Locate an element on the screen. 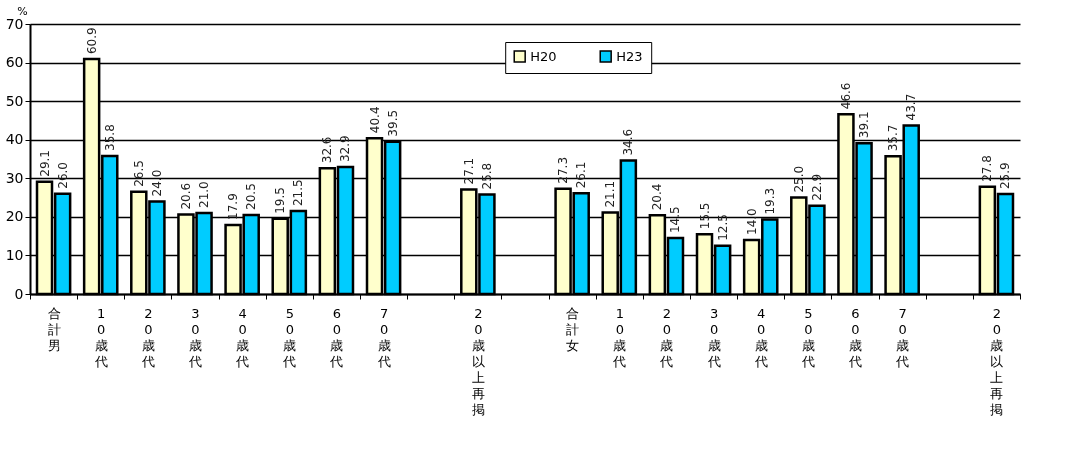 This screenshot has width=1074, height=473. data-label: 25.8 is located at coordinates (486, 176).